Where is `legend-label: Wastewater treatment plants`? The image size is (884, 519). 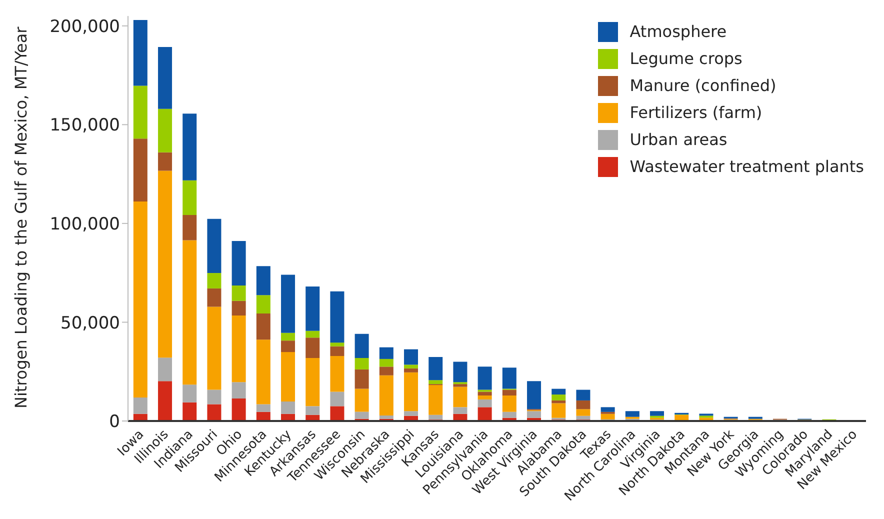
legend-label: Wastewater treatment plants is located at coordinates (747, 167).